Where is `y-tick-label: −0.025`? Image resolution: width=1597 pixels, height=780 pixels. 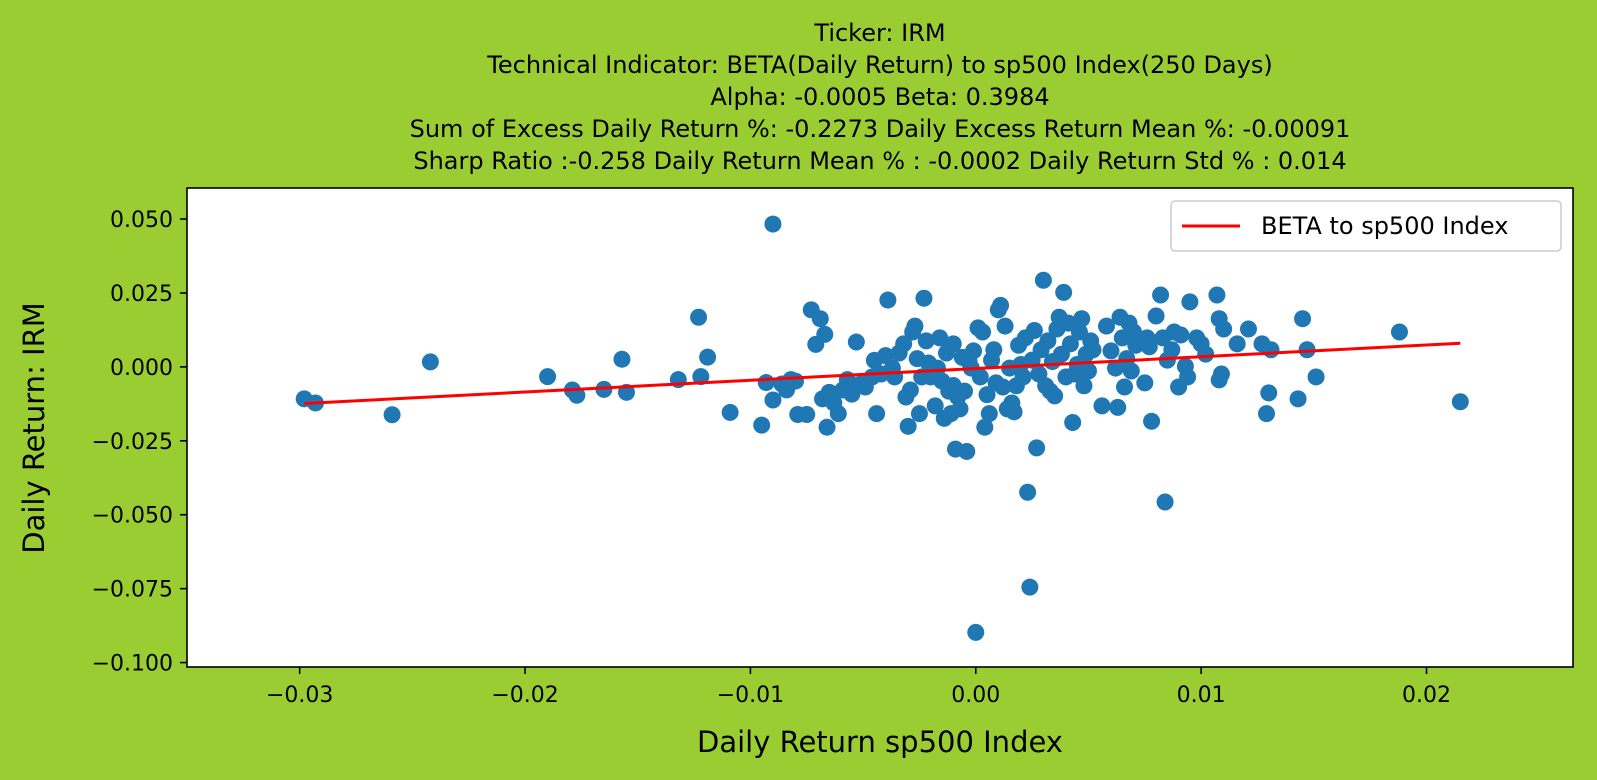 y-tick-label: −0.025 is located at coordinates (132, 442).